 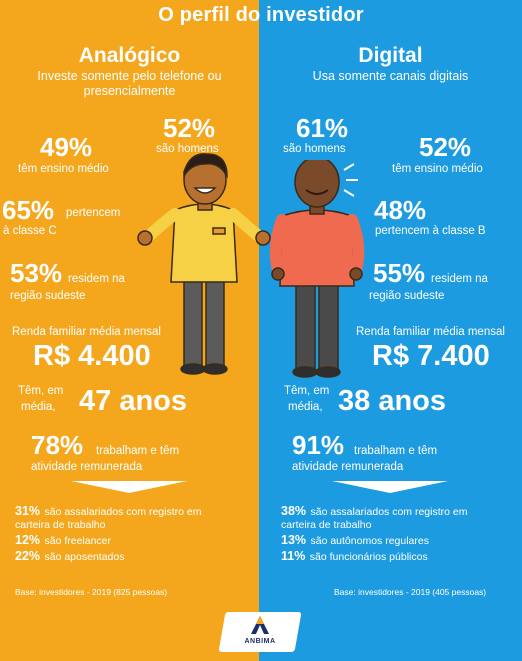 What do you see at coordinates (135, 556) in the screenshot?
I see `left-detail-3: 22% são aposentados` at bounding box center [135, 556].